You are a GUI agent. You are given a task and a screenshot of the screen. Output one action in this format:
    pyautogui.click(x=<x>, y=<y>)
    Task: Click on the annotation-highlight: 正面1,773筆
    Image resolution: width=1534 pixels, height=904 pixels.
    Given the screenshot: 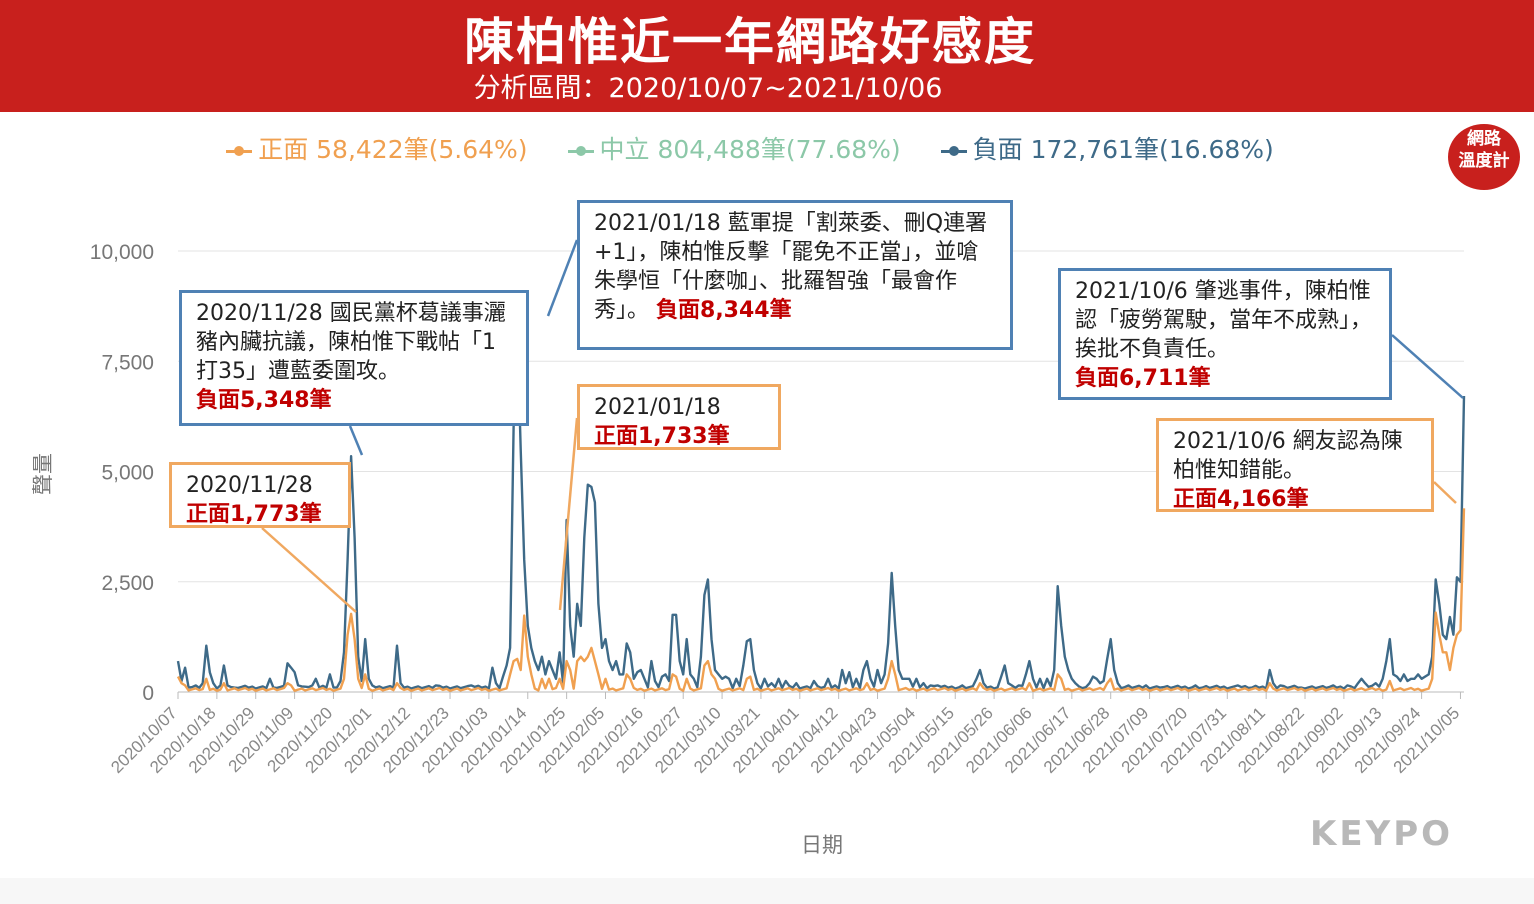 What is the action you would take?
    pyautogui.click(x=254, y=514)
    